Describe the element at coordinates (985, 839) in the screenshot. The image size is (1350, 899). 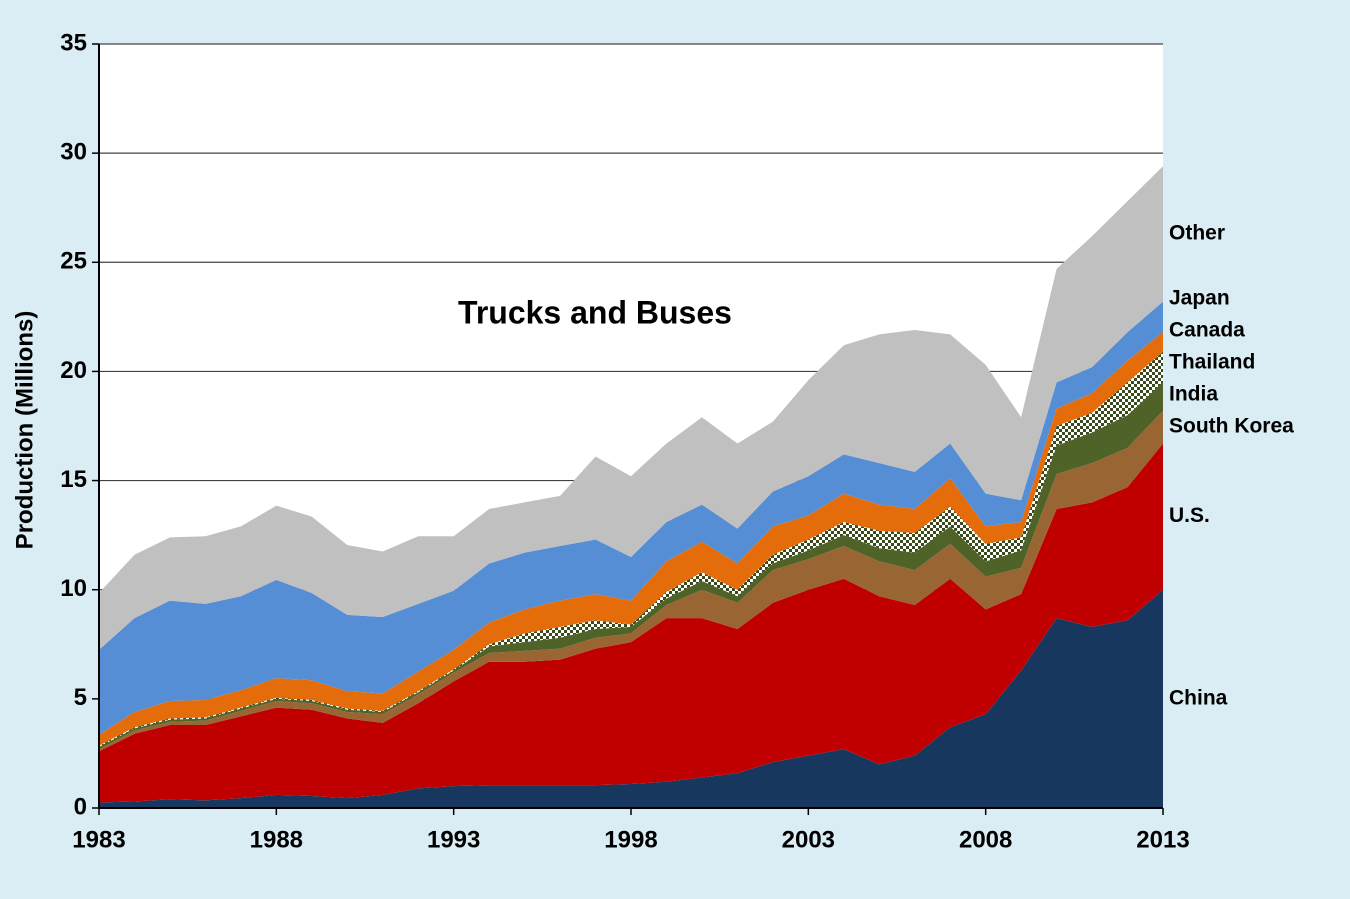
I see `x-tick-label: 2008` at that location.